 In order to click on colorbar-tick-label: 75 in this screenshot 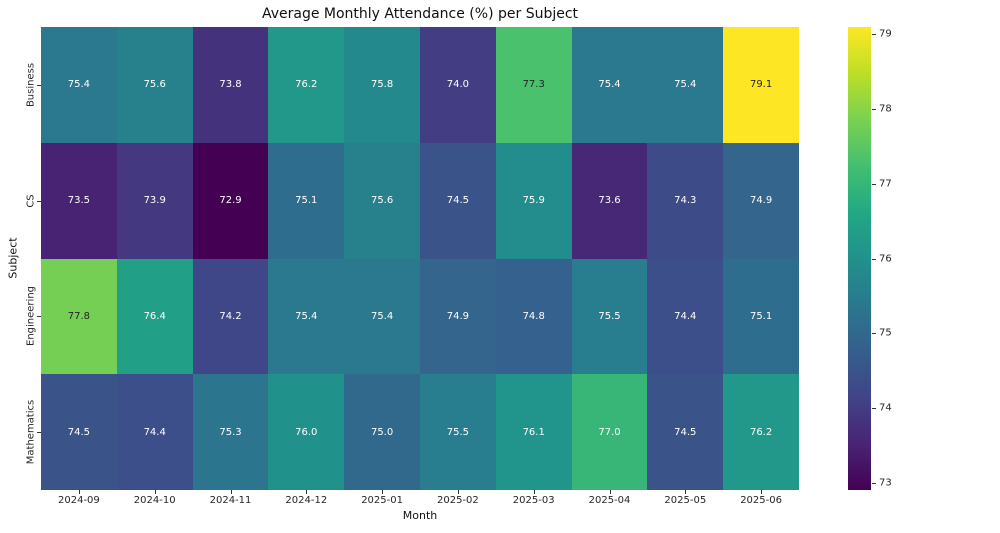, I will do `click(885, 333)`.